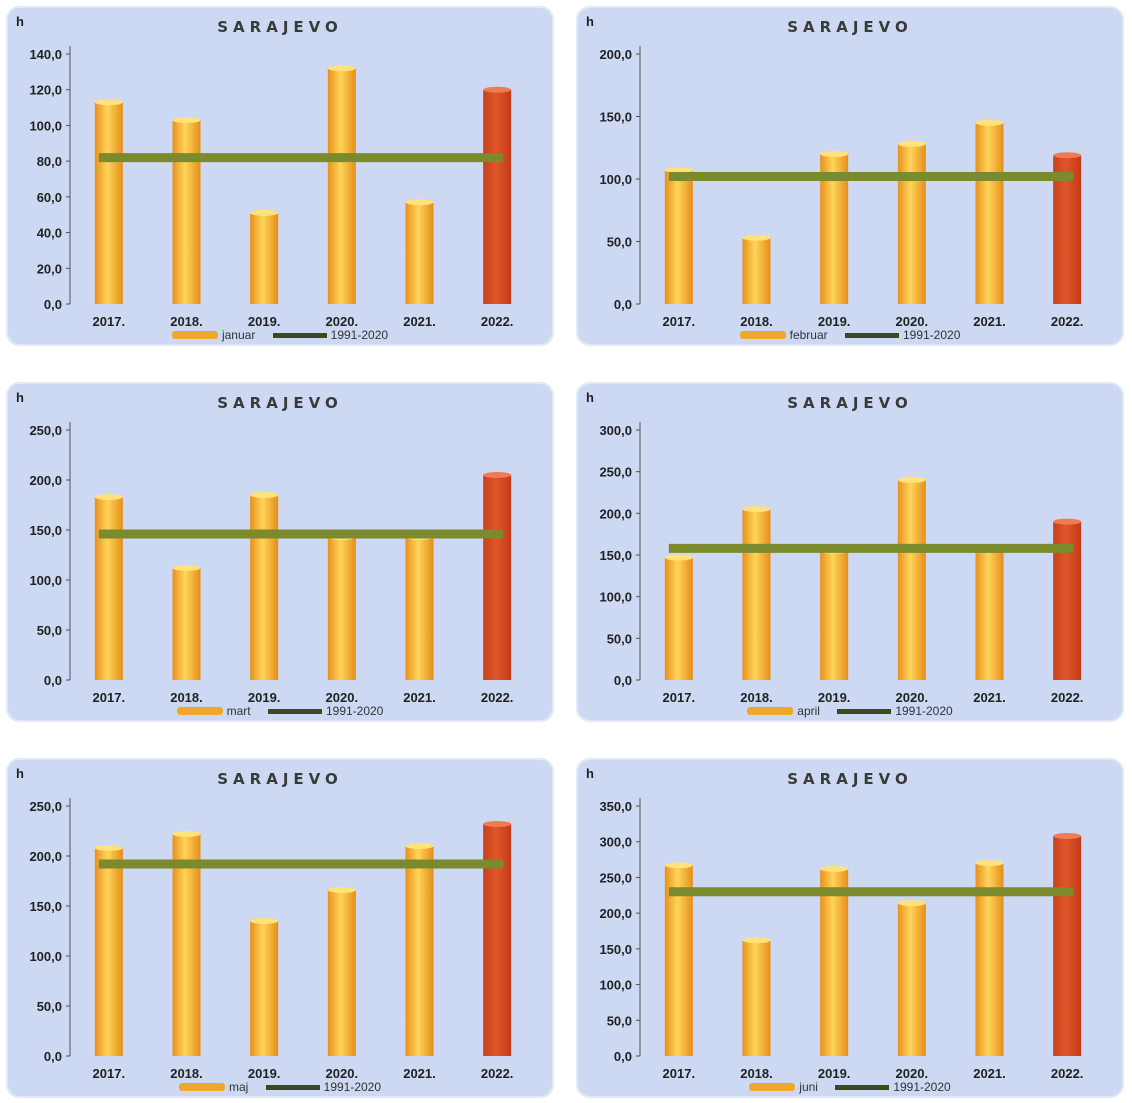 This screenshot has height=1103, width=1132. I want to click on legend-series-label: april, so click(808, 711).